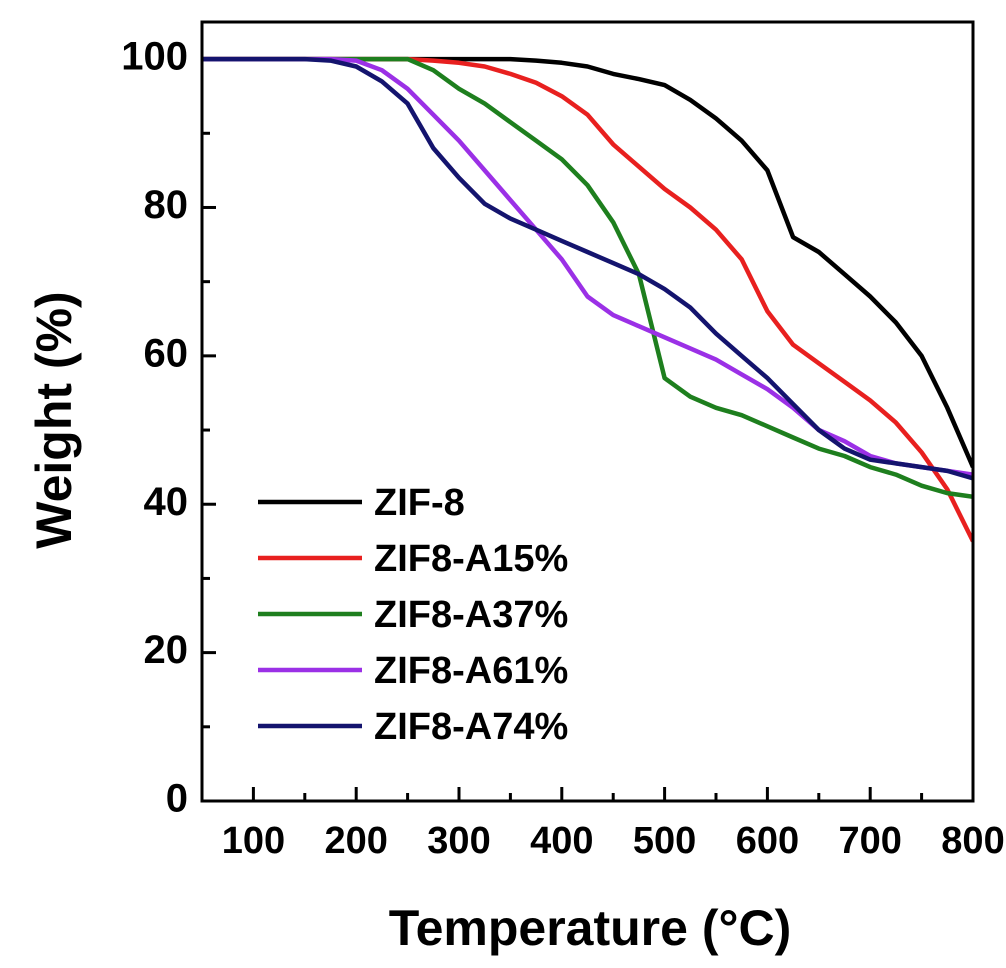  Describe the element at coordinates (419, 503) in the screenshot. I see `legend-label: ZIF-8` at that location.